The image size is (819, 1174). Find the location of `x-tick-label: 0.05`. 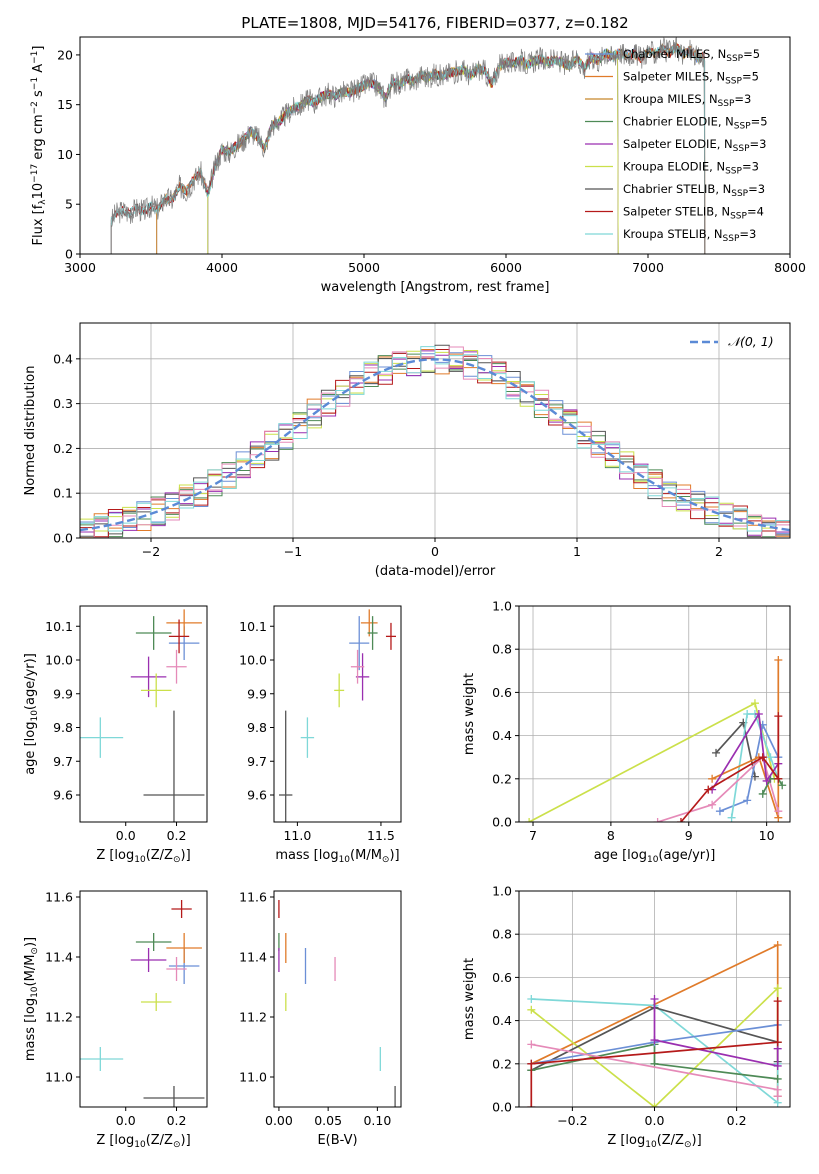

x-tick-label: 0.05 is located at coordinates (328, 1120).